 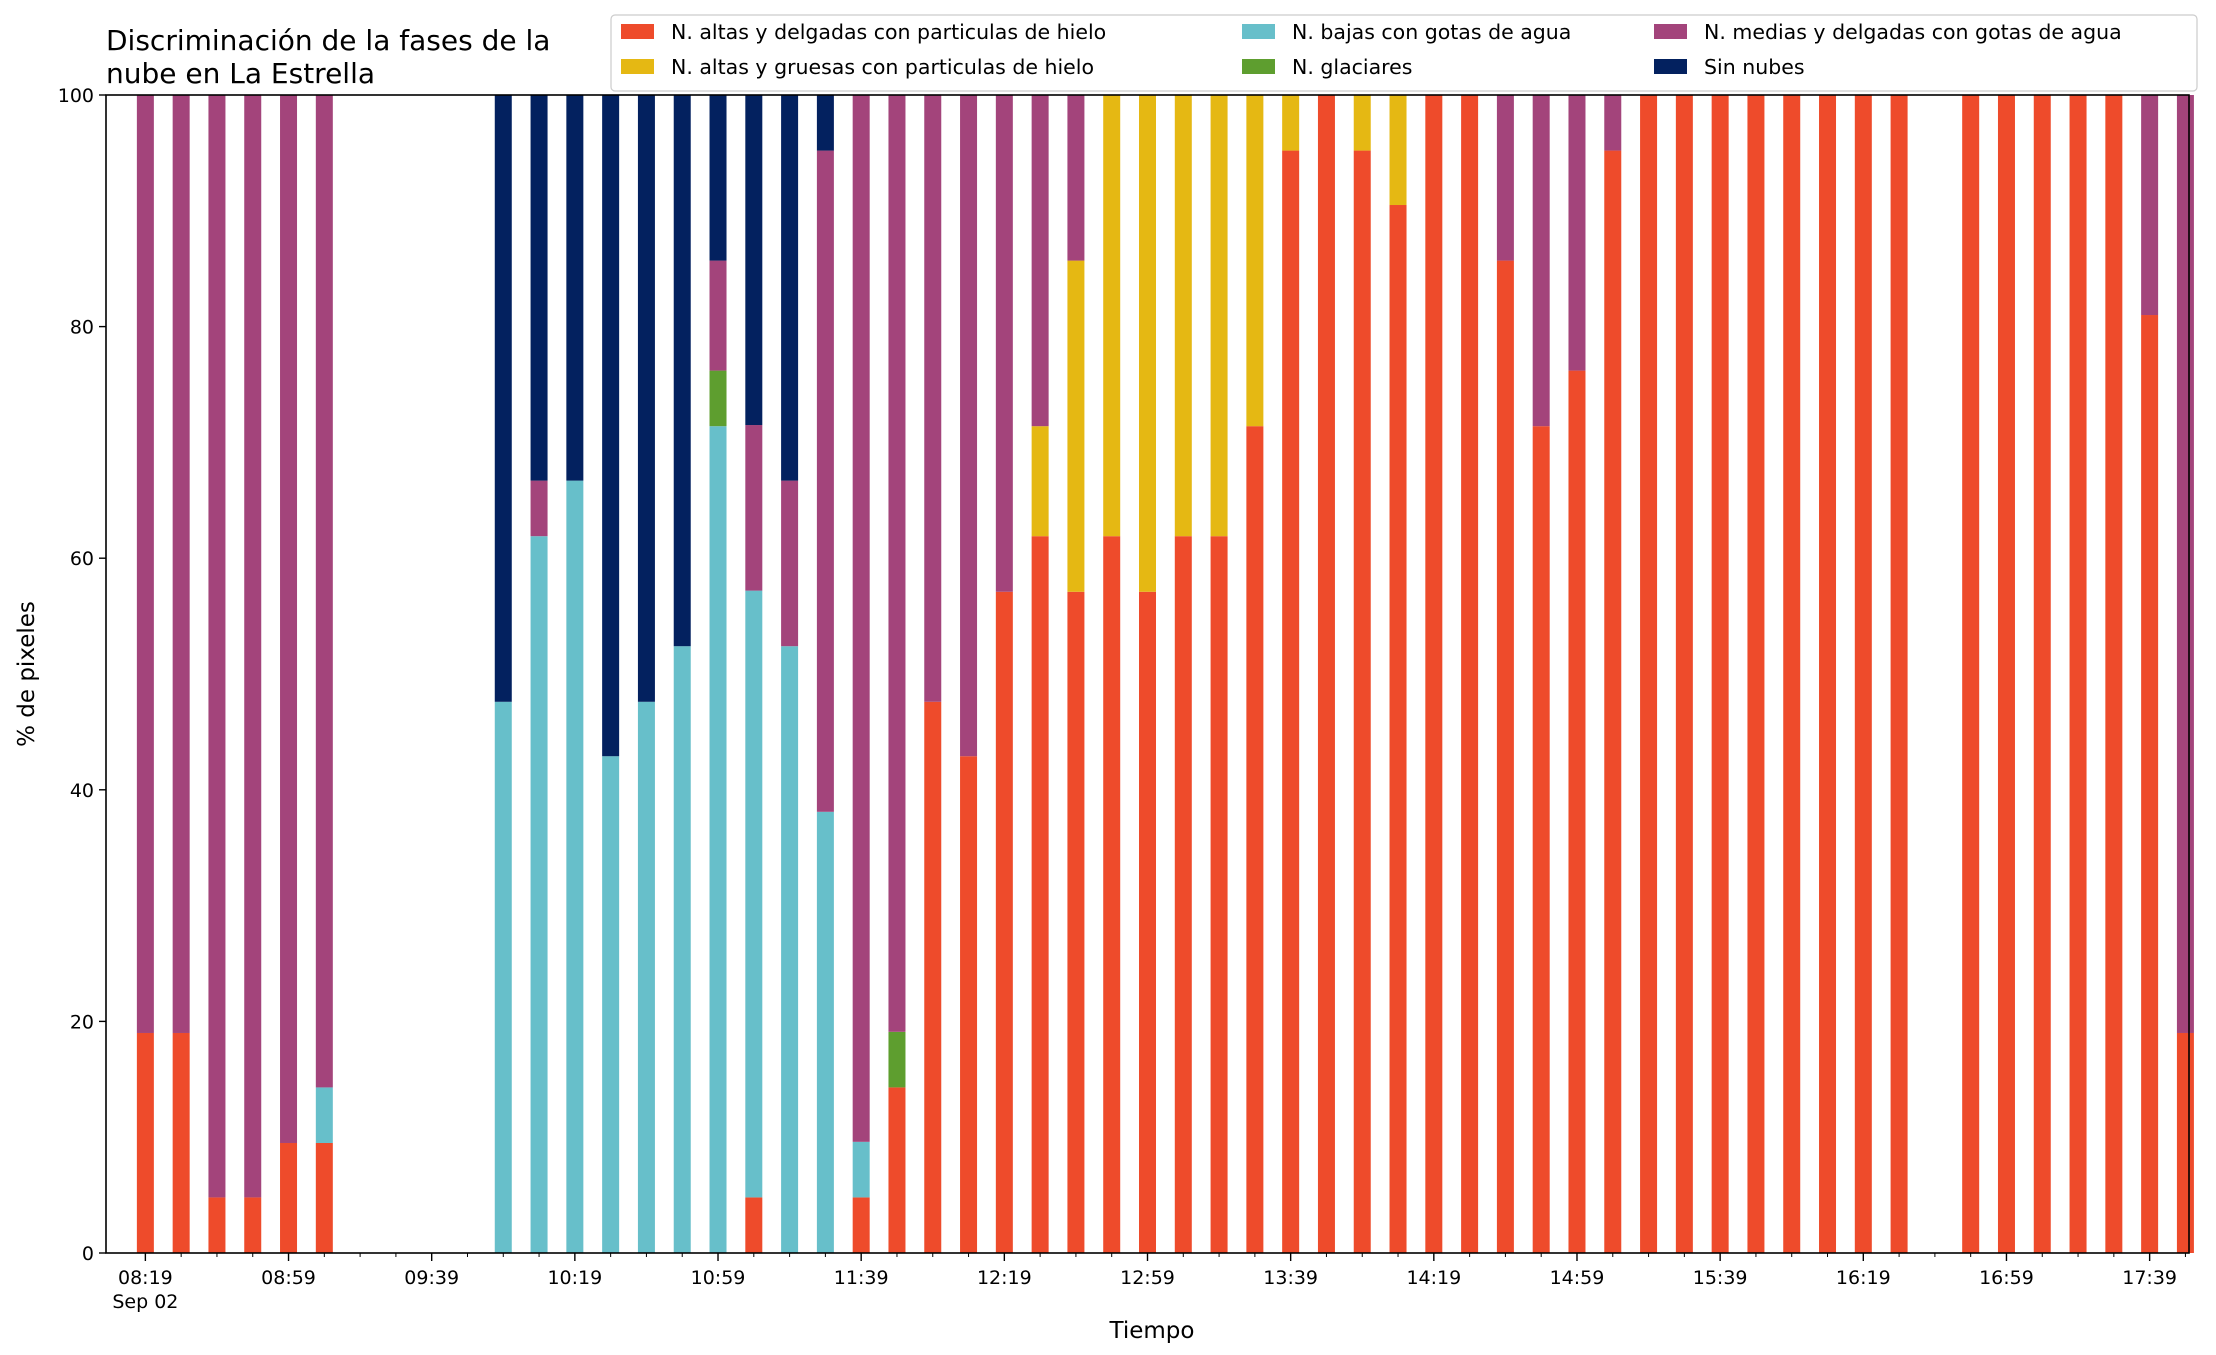 I want to click on bar-segment-19-s4, so click(x=969, y=426).